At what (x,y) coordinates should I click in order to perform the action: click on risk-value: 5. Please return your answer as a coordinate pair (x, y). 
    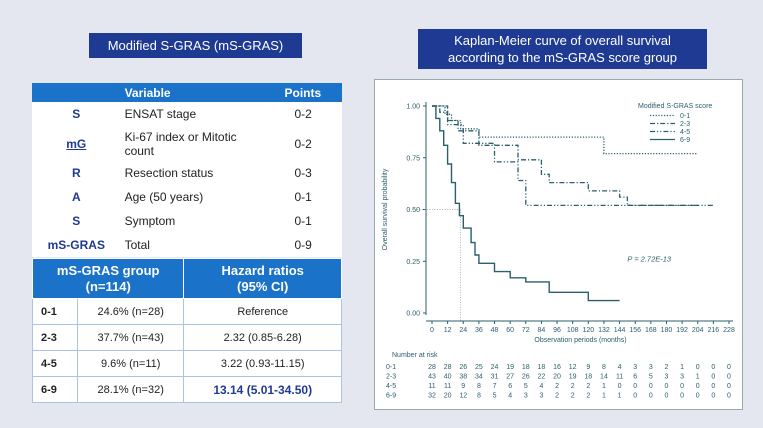
    Looking at the image, I should click on (651, 377).